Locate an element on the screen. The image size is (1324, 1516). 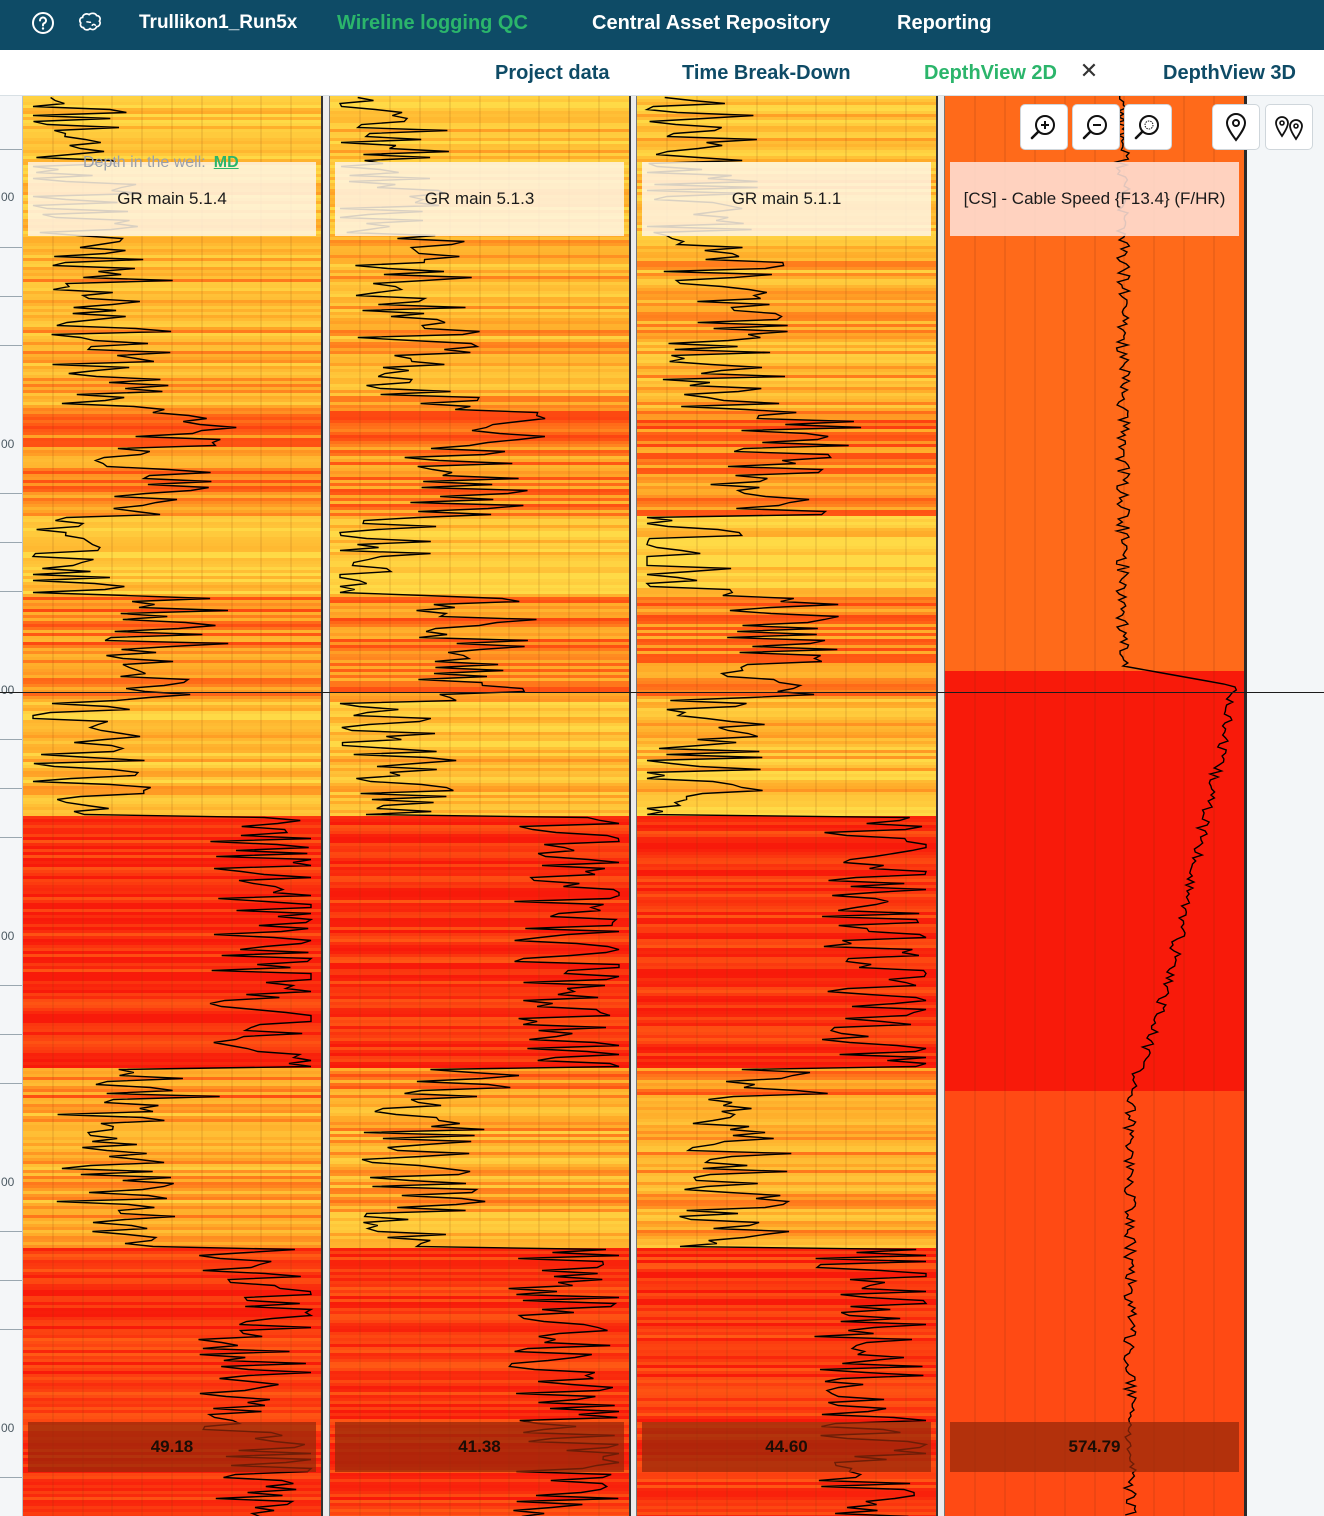
project-name: Trullikon1_Run5x is located at coordinates (218, 22).